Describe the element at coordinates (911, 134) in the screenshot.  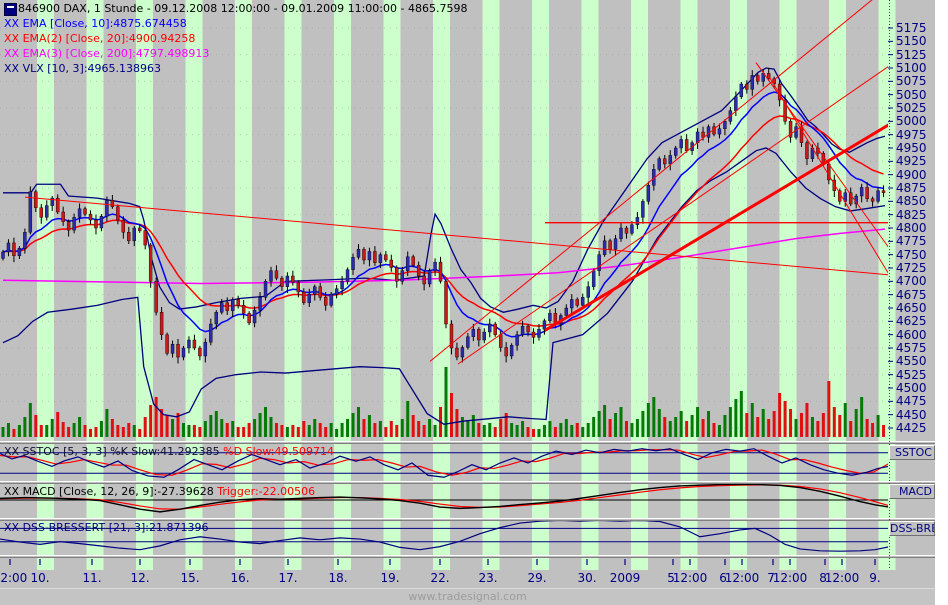
I see `price-tick-label: 4975` at that location.